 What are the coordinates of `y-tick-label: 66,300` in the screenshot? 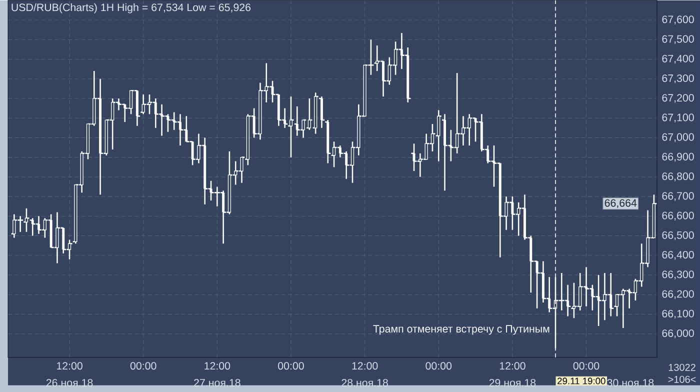 It's located at (678, 275).